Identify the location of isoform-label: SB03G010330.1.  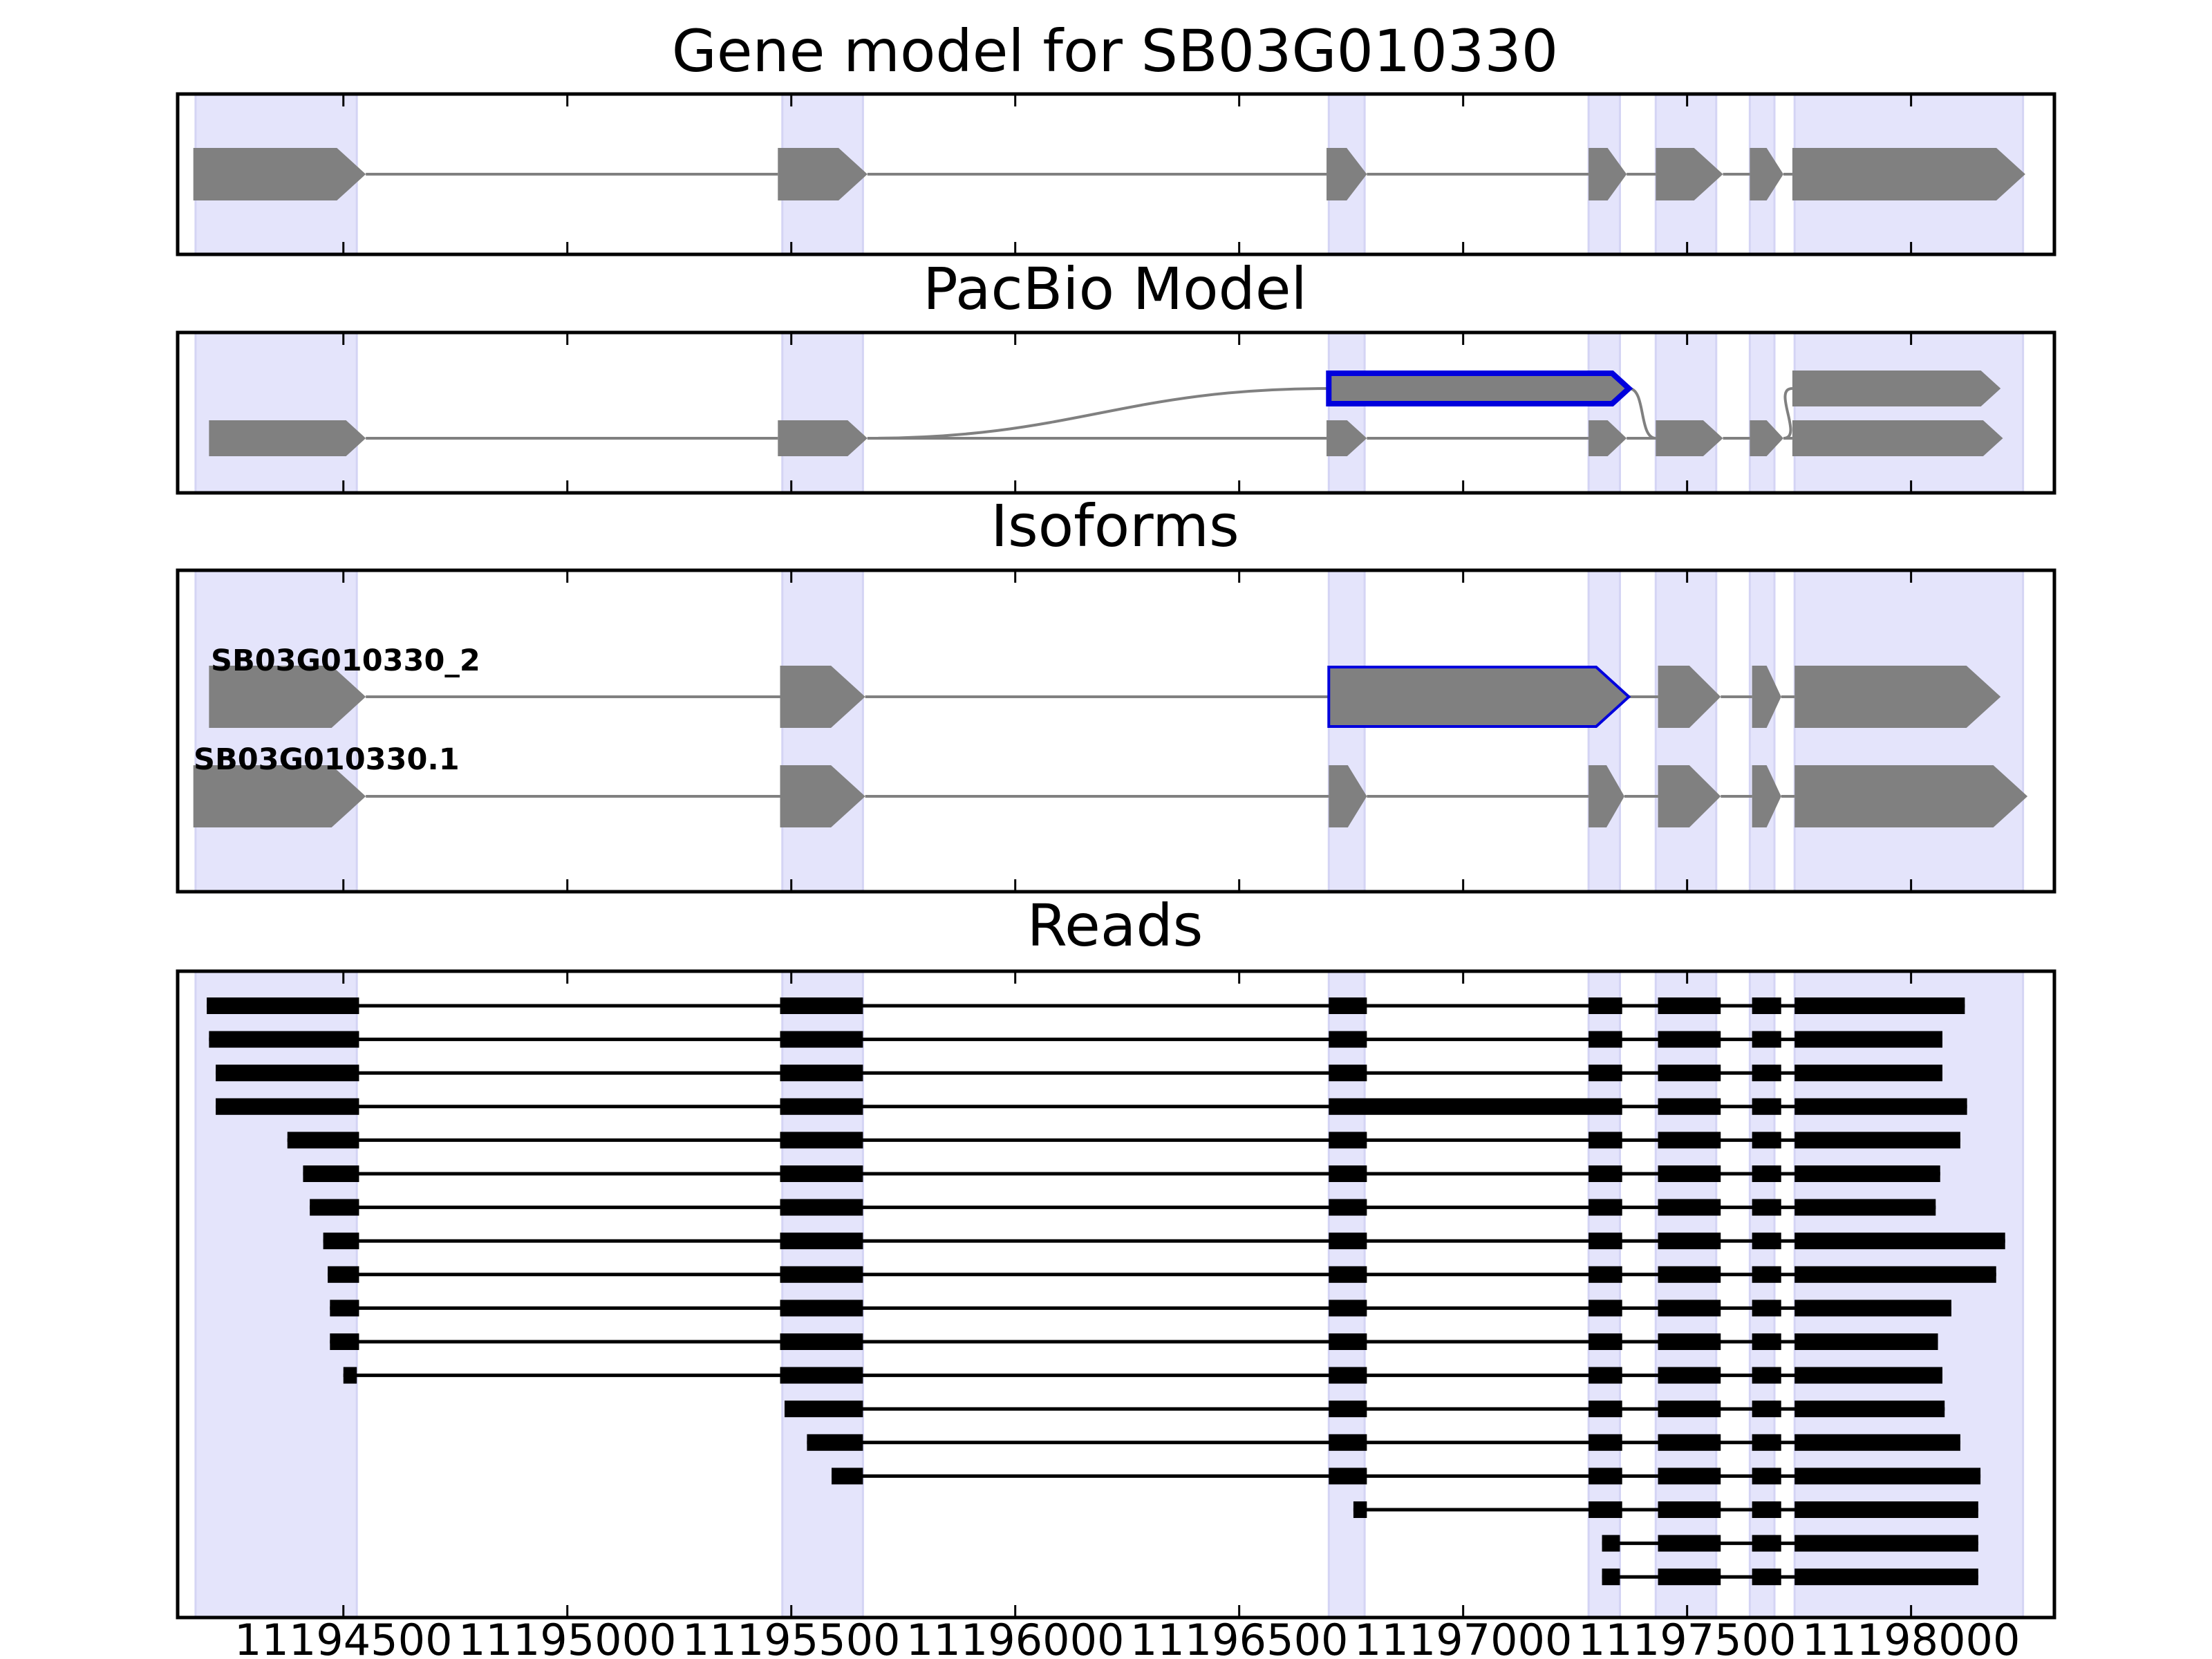
(327, 759).